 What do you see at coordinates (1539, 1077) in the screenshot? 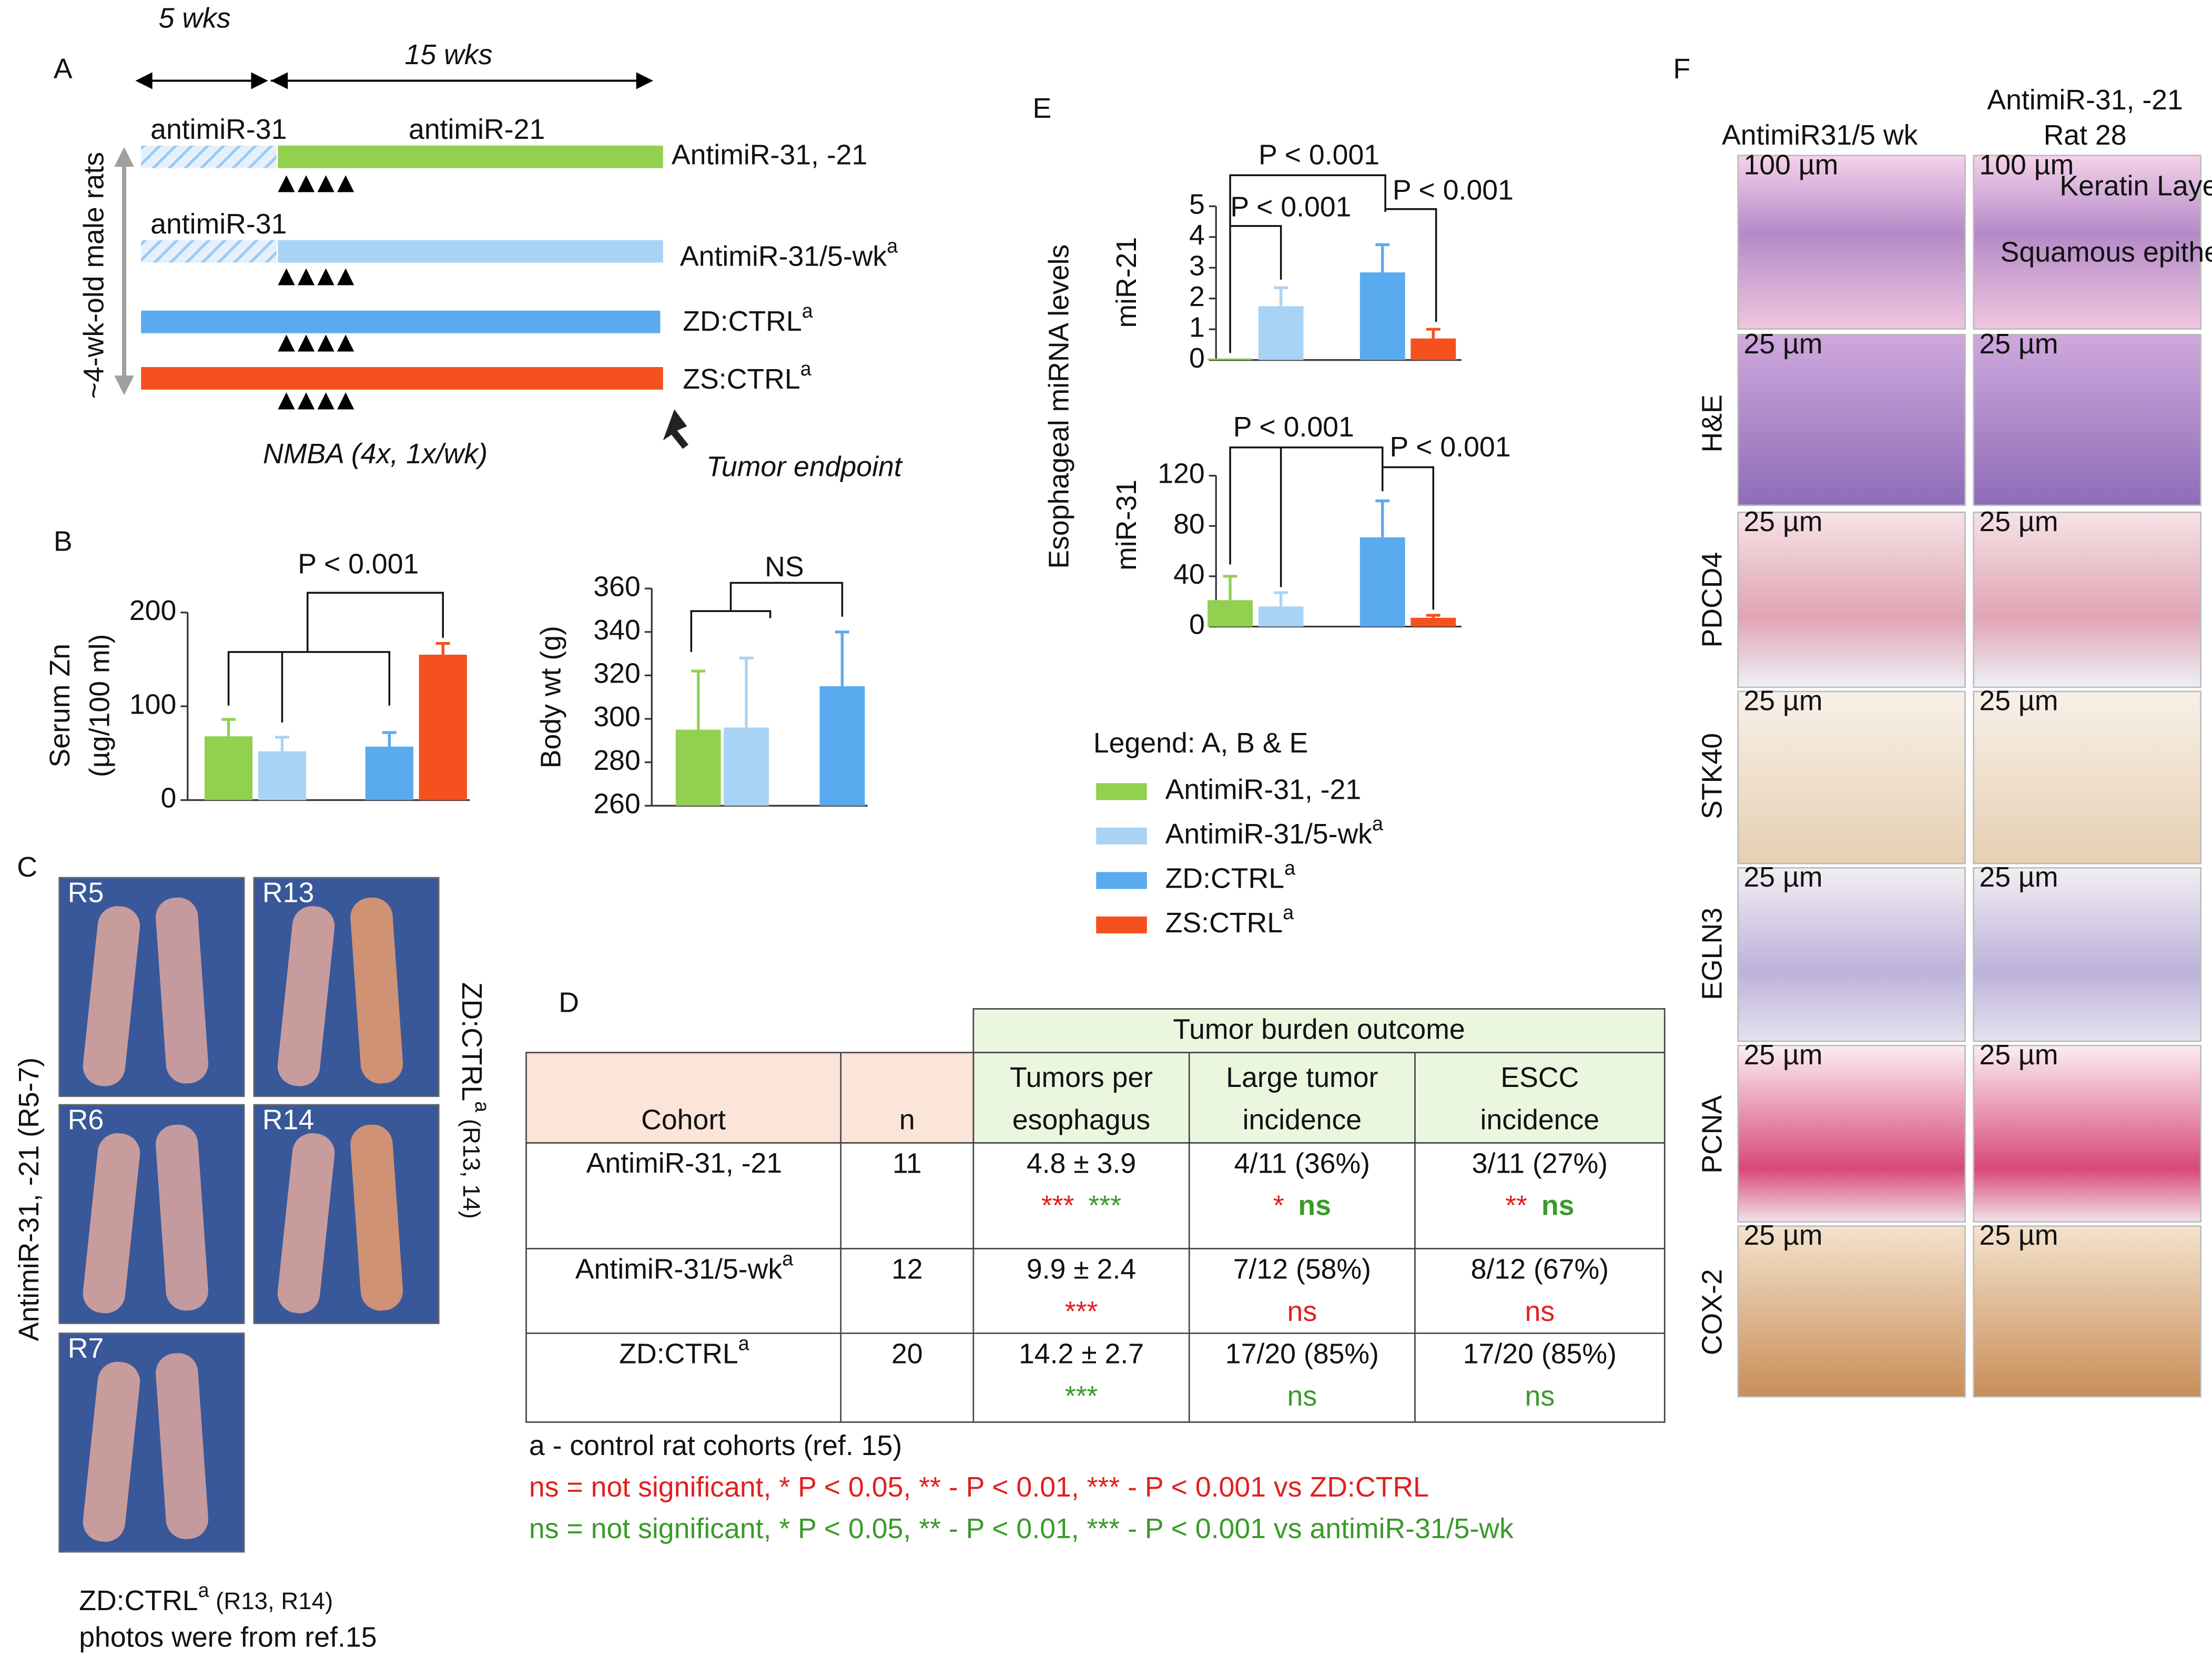
I see `column-header: ESCC` at bounding box center [1539, 1077].